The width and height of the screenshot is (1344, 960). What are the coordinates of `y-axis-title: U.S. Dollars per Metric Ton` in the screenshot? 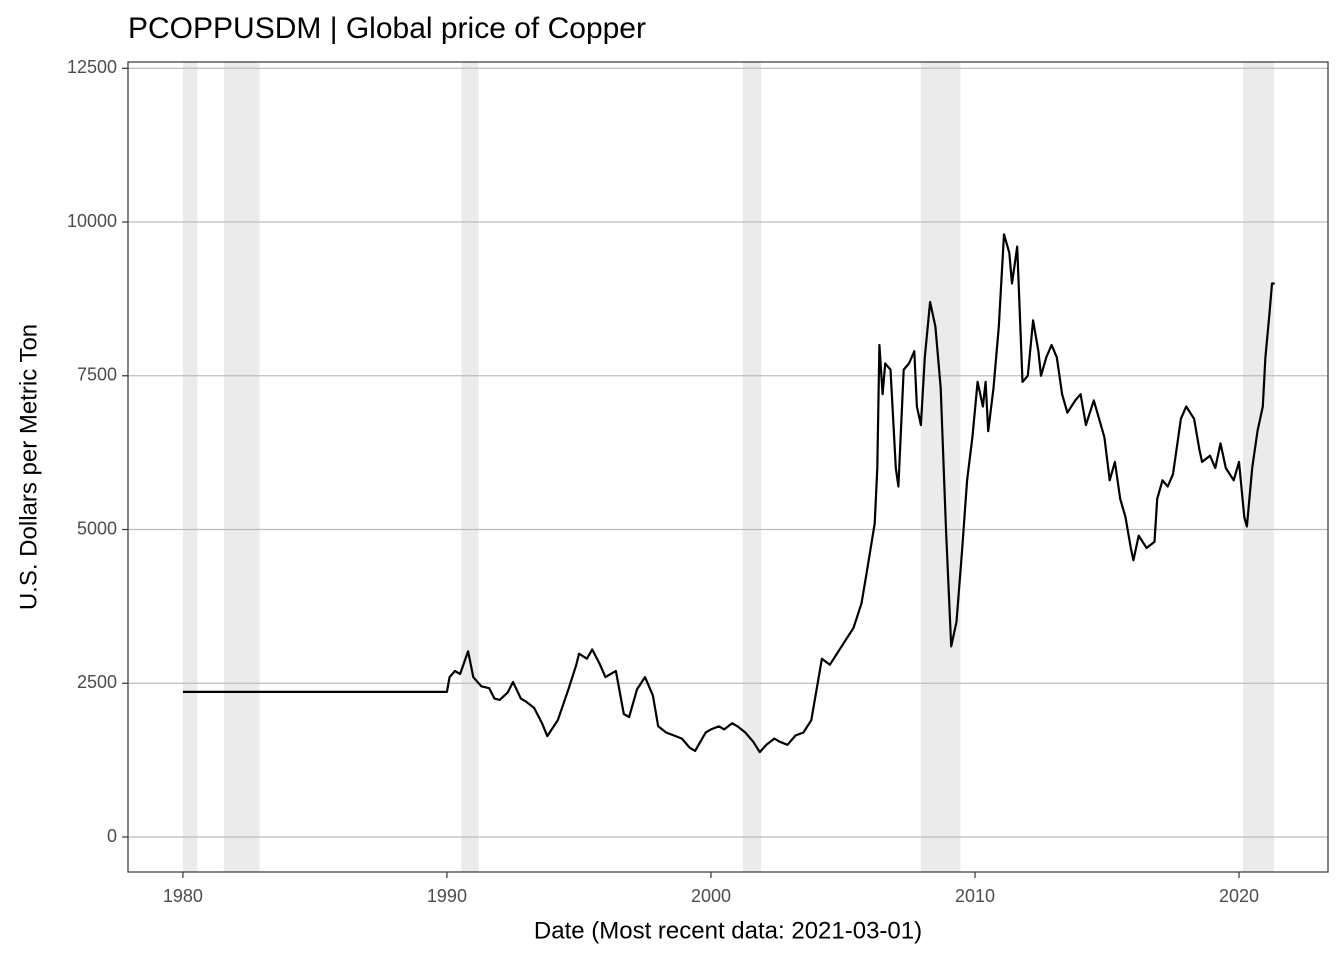 It's located at (28, 467).